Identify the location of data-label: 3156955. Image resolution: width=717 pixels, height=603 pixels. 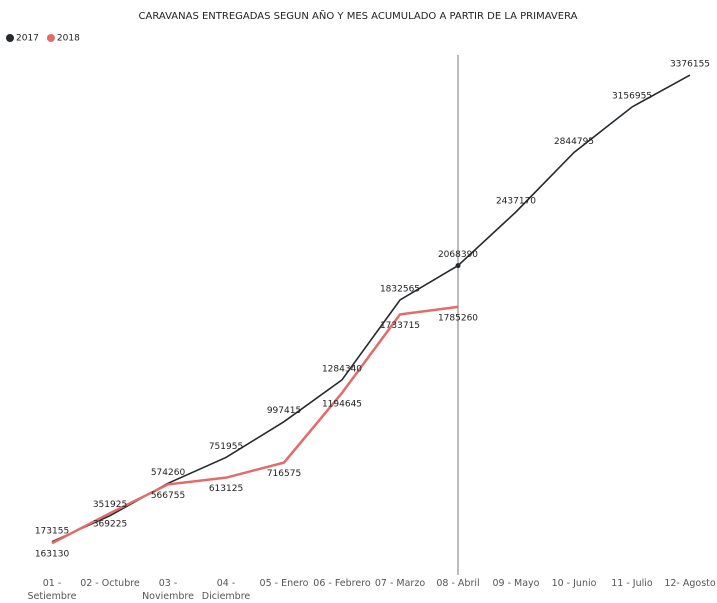
(632, 96).